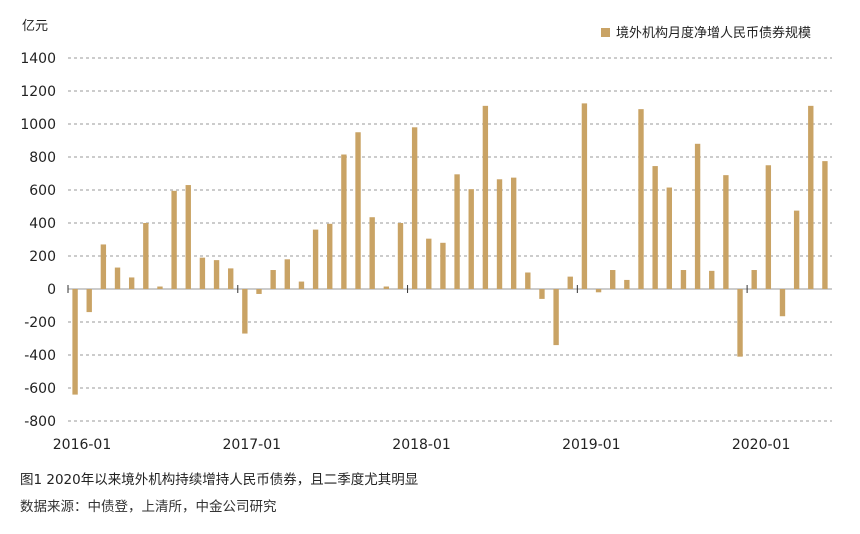 Image resolution: width=860 pixels, height=534 pixels. I want to click on y-tick-label: 400, so click(42, 224).